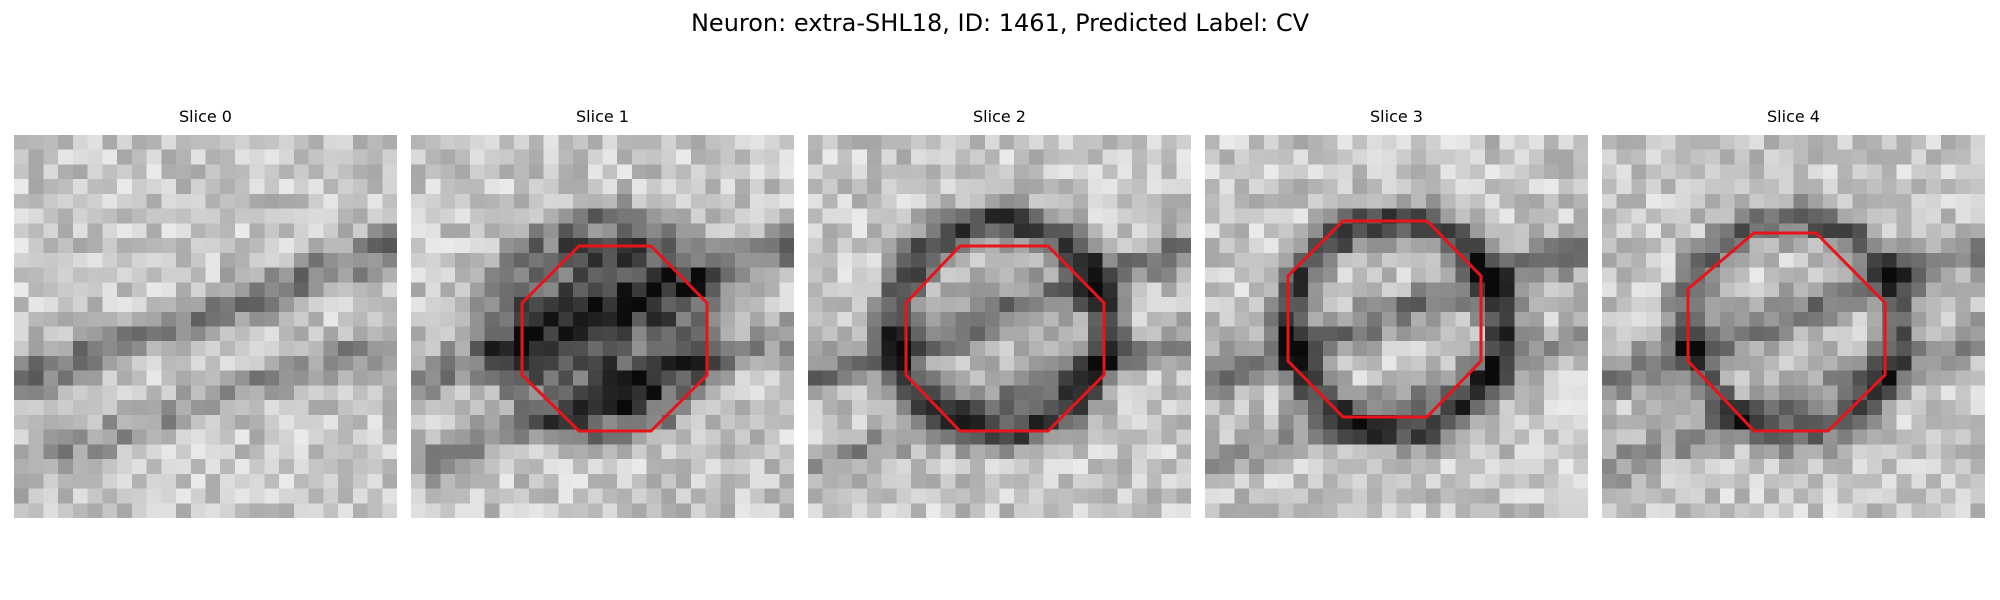 The height and width of the screenshot is (600, 2000). I want to click on slice-title: Slice 3, so click(1396, 116).